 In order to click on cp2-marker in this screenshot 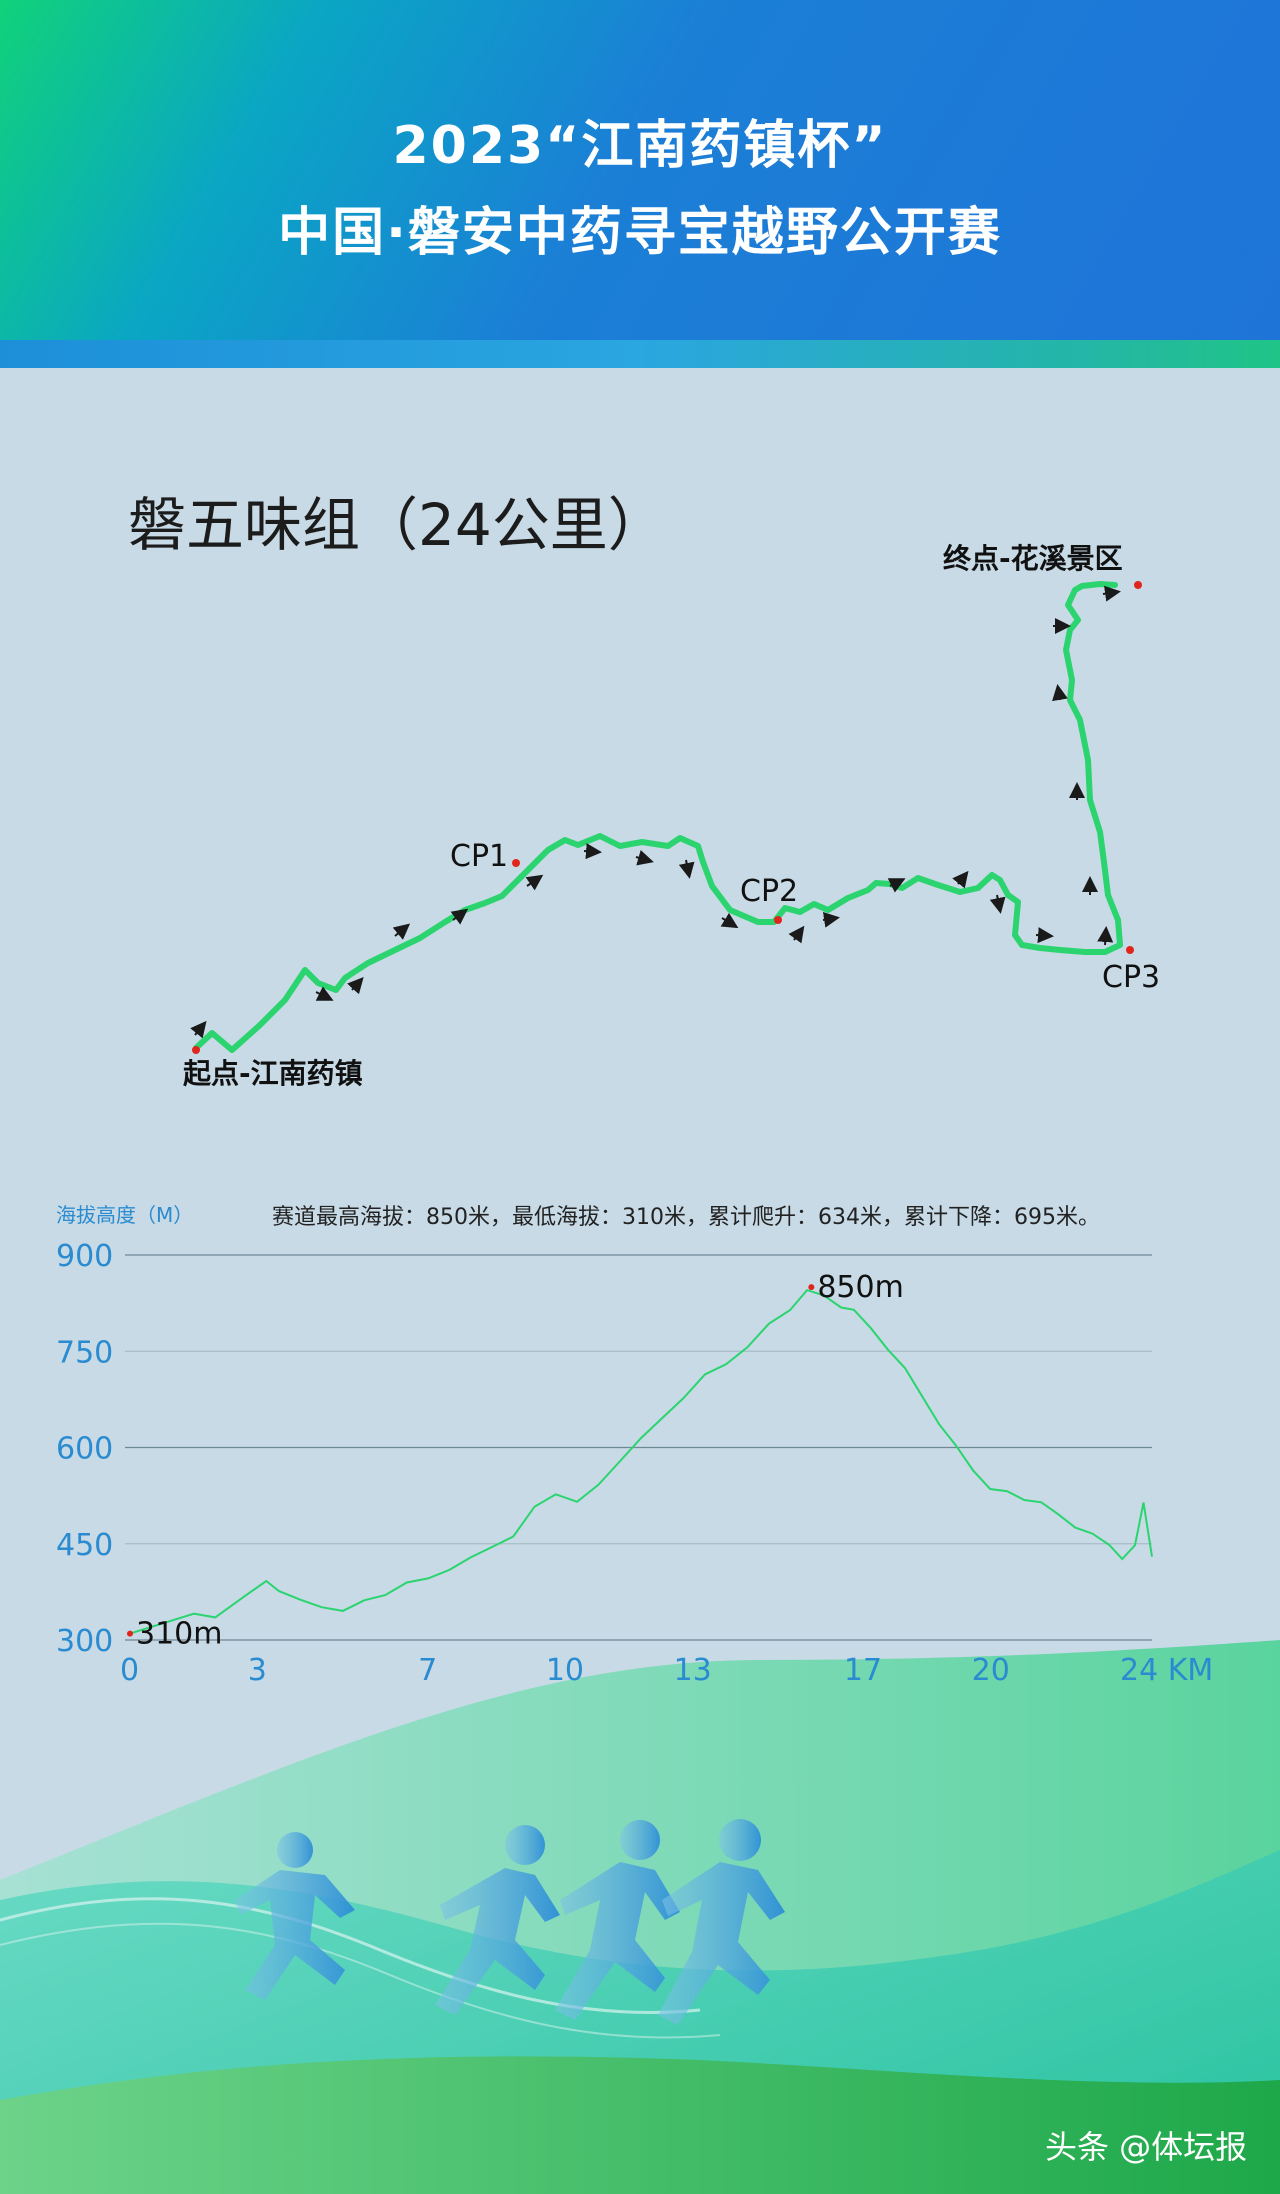, I will do `click(778, 920)`.